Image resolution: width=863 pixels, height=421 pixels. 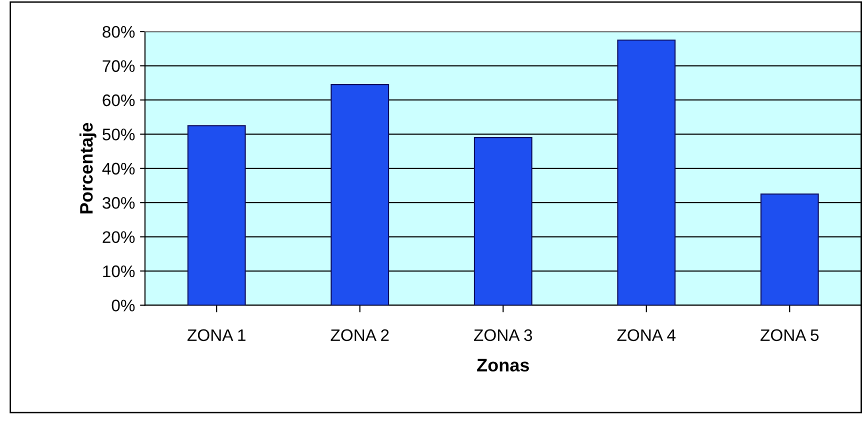 What do you see at coordinates (118, 66) in the screenshot?
I see `y-tick-label: 70%` at bounding box center [118, 66].